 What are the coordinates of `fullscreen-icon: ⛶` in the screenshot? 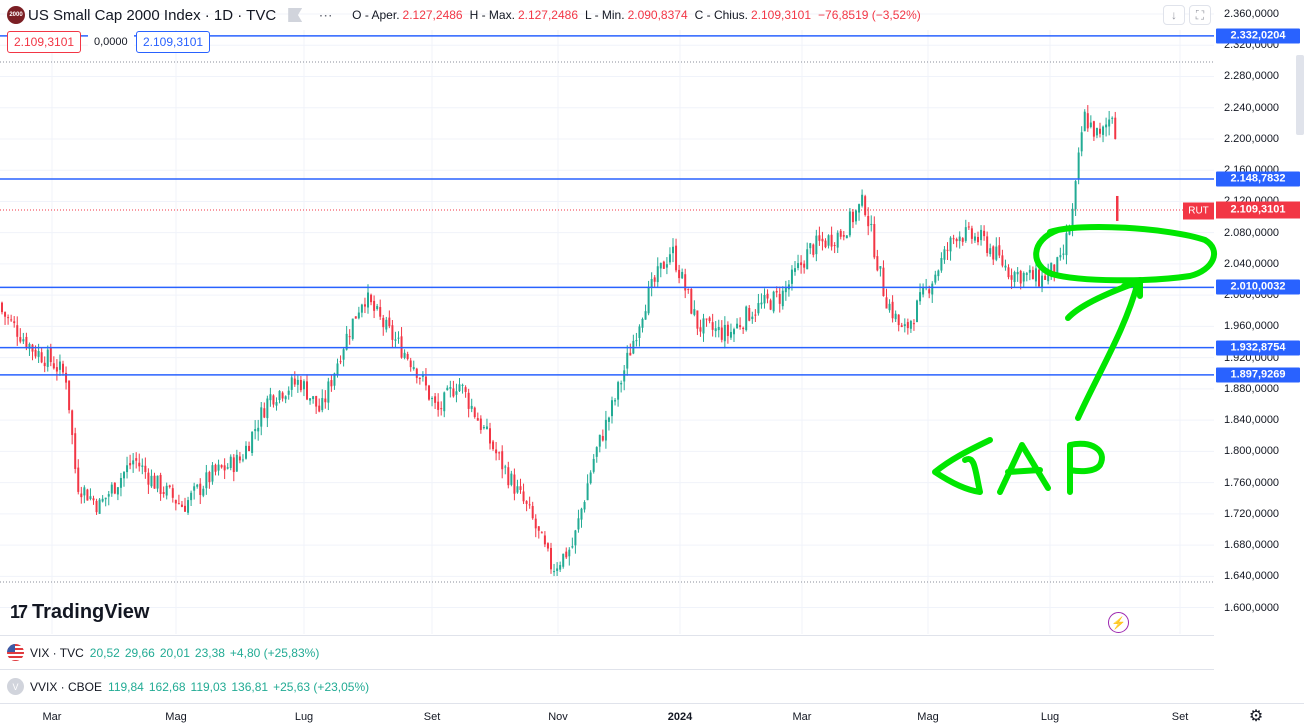 It's located at (1200, 15).